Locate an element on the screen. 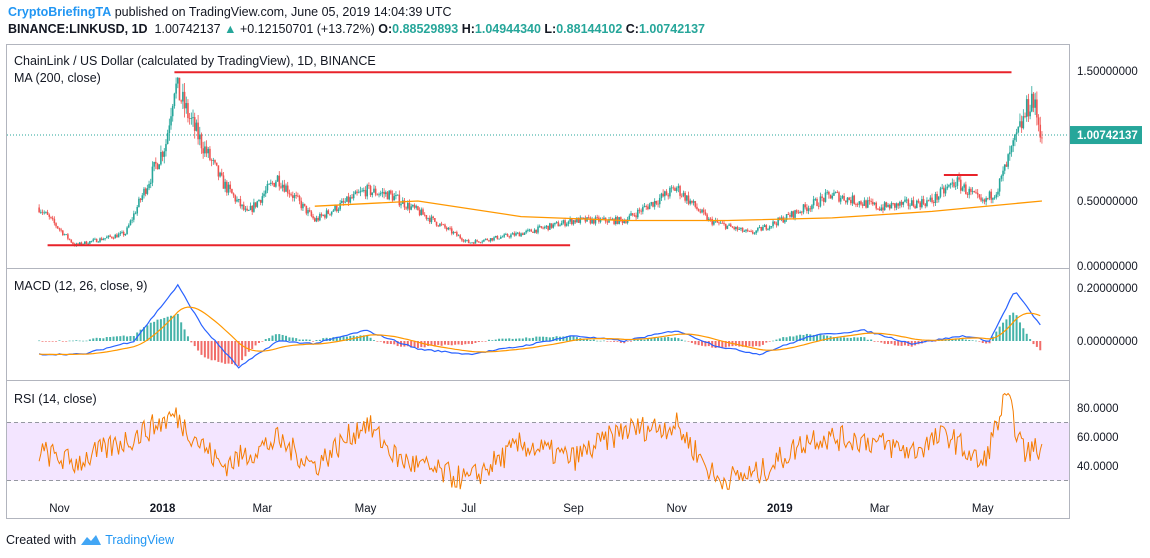 This screenshot has height=558, width=1150. price-tick-label: 0.50000000 is located at coordinates (1107, 202).